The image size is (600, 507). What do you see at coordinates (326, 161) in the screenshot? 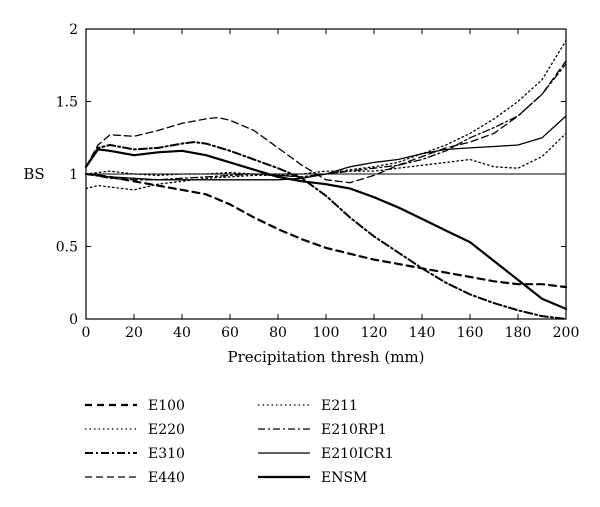
I see `series-line-e220` at bounding box center [326, 161].